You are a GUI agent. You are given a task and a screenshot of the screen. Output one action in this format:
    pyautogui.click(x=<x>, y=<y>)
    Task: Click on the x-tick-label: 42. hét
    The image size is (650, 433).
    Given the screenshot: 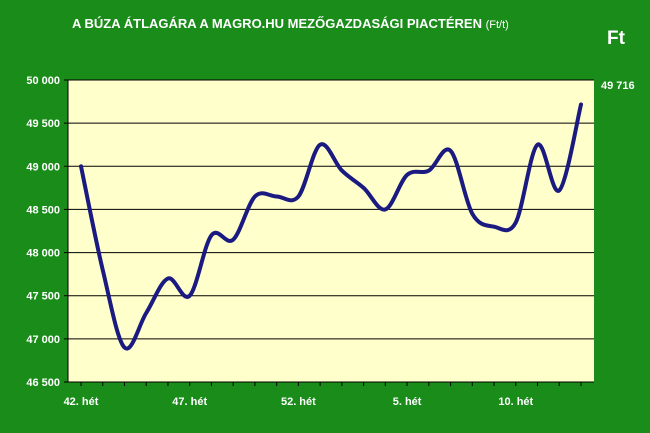 What is the action you would take?
    pyautogui.click(x=81, y=402)
    